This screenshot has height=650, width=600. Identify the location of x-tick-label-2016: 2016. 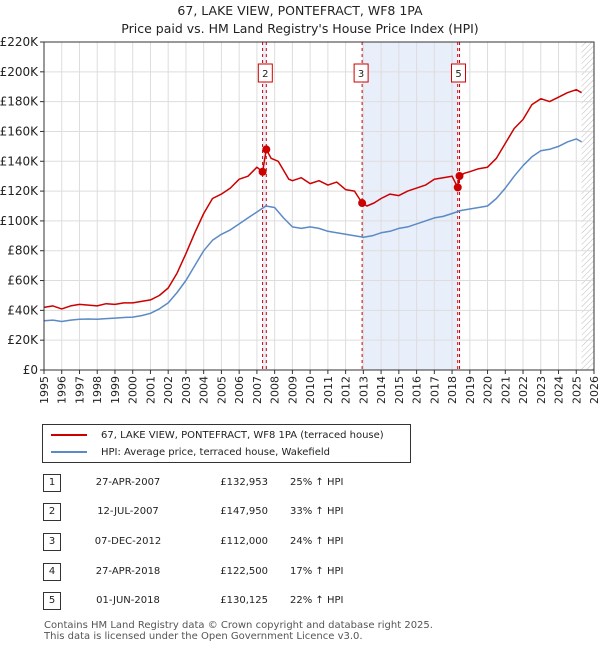
(417, 390).